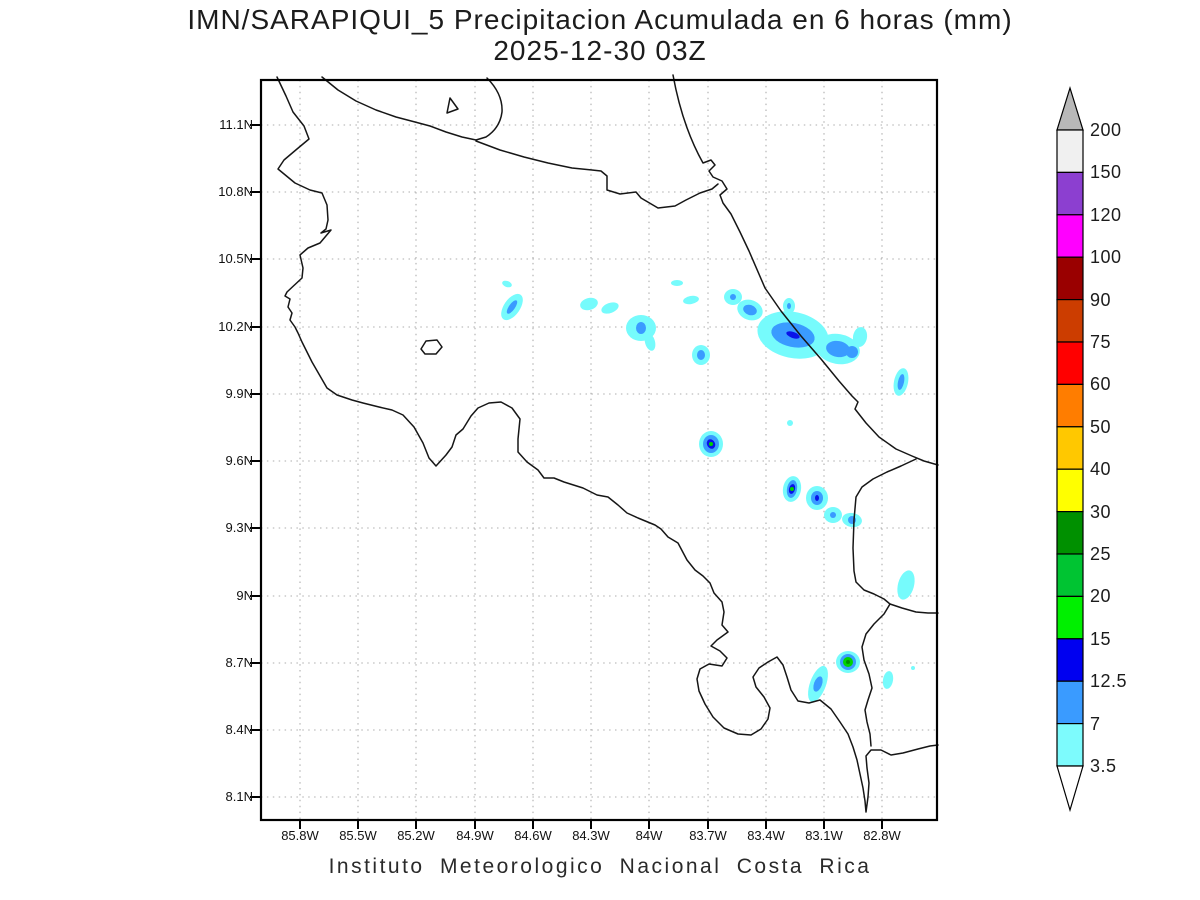  What do you see at coordinates (1070, 108) in the screenshot?
I see `colorbar-over-arrow` at bounding box center [1070, 108].